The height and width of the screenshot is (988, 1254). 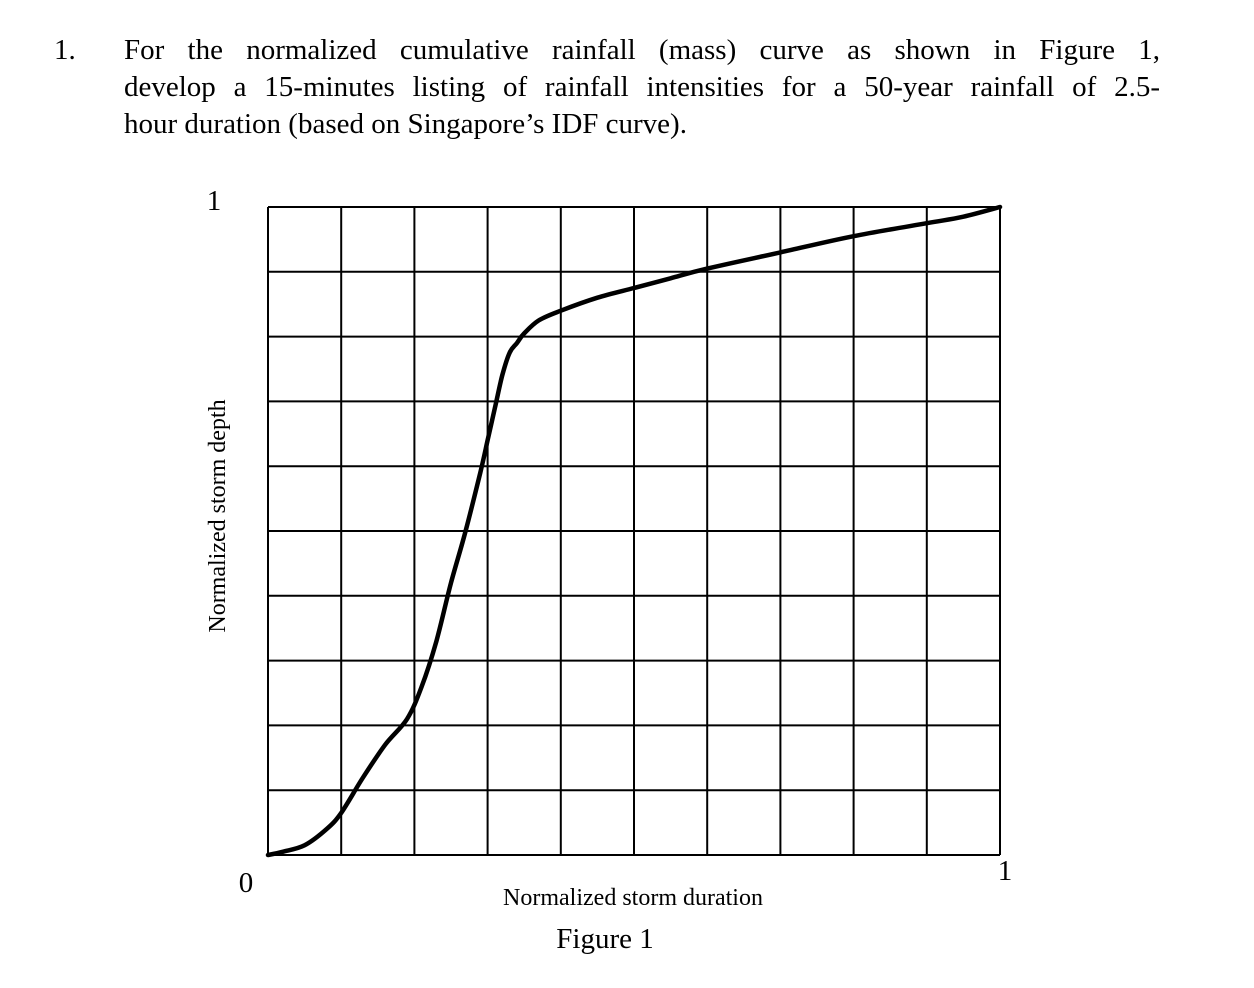 I want to click on x-tick-min: 0, so click(x=246, y=883).